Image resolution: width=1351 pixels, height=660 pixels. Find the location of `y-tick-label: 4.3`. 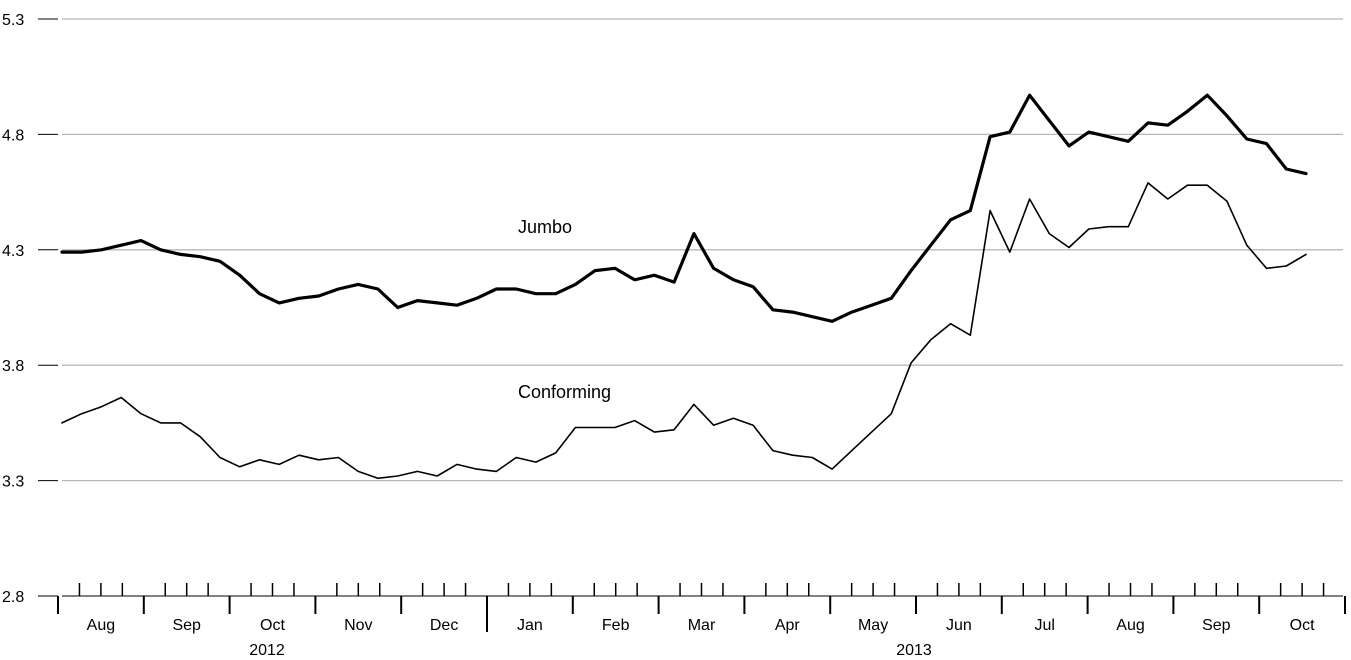

y-tick-label: 4.3 is located at coordinates (13, 251).